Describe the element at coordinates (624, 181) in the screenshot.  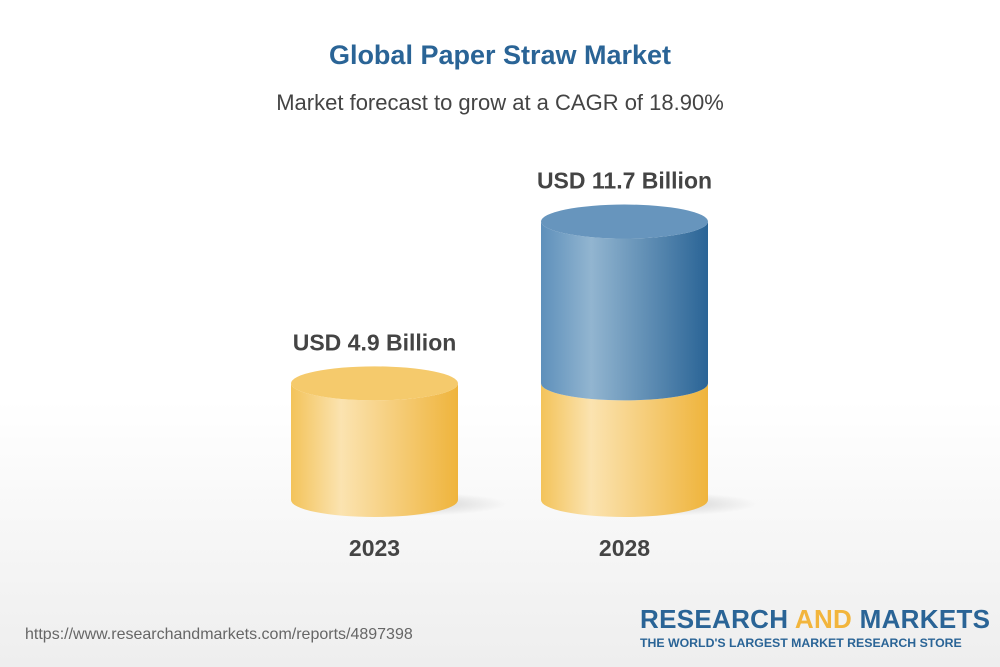
I see `data-label: USD 11.7 Billion` at that location.